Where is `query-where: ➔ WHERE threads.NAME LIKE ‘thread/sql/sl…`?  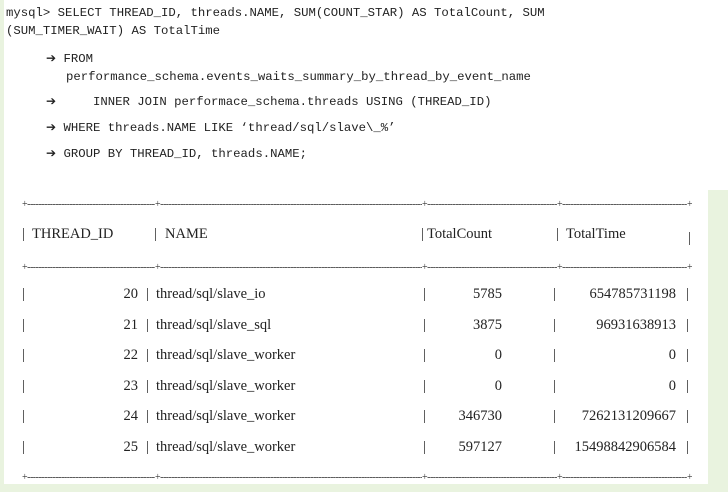
query-where: ➔ WHERE threads.NAME LIKE ‘thread/sql/sl… is located at coordinates (221, 127).